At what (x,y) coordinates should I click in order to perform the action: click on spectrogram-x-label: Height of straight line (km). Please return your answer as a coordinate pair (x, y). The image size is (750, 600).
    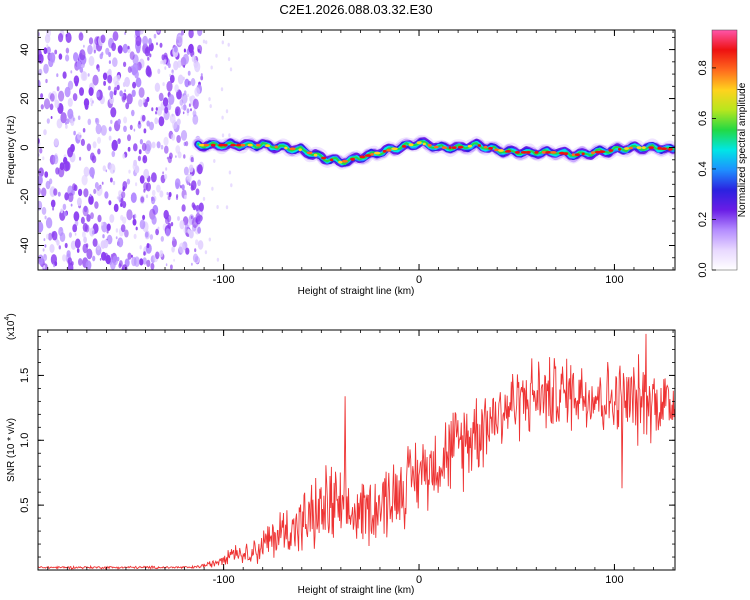
    Looking at the image, I should click on (356, 291).